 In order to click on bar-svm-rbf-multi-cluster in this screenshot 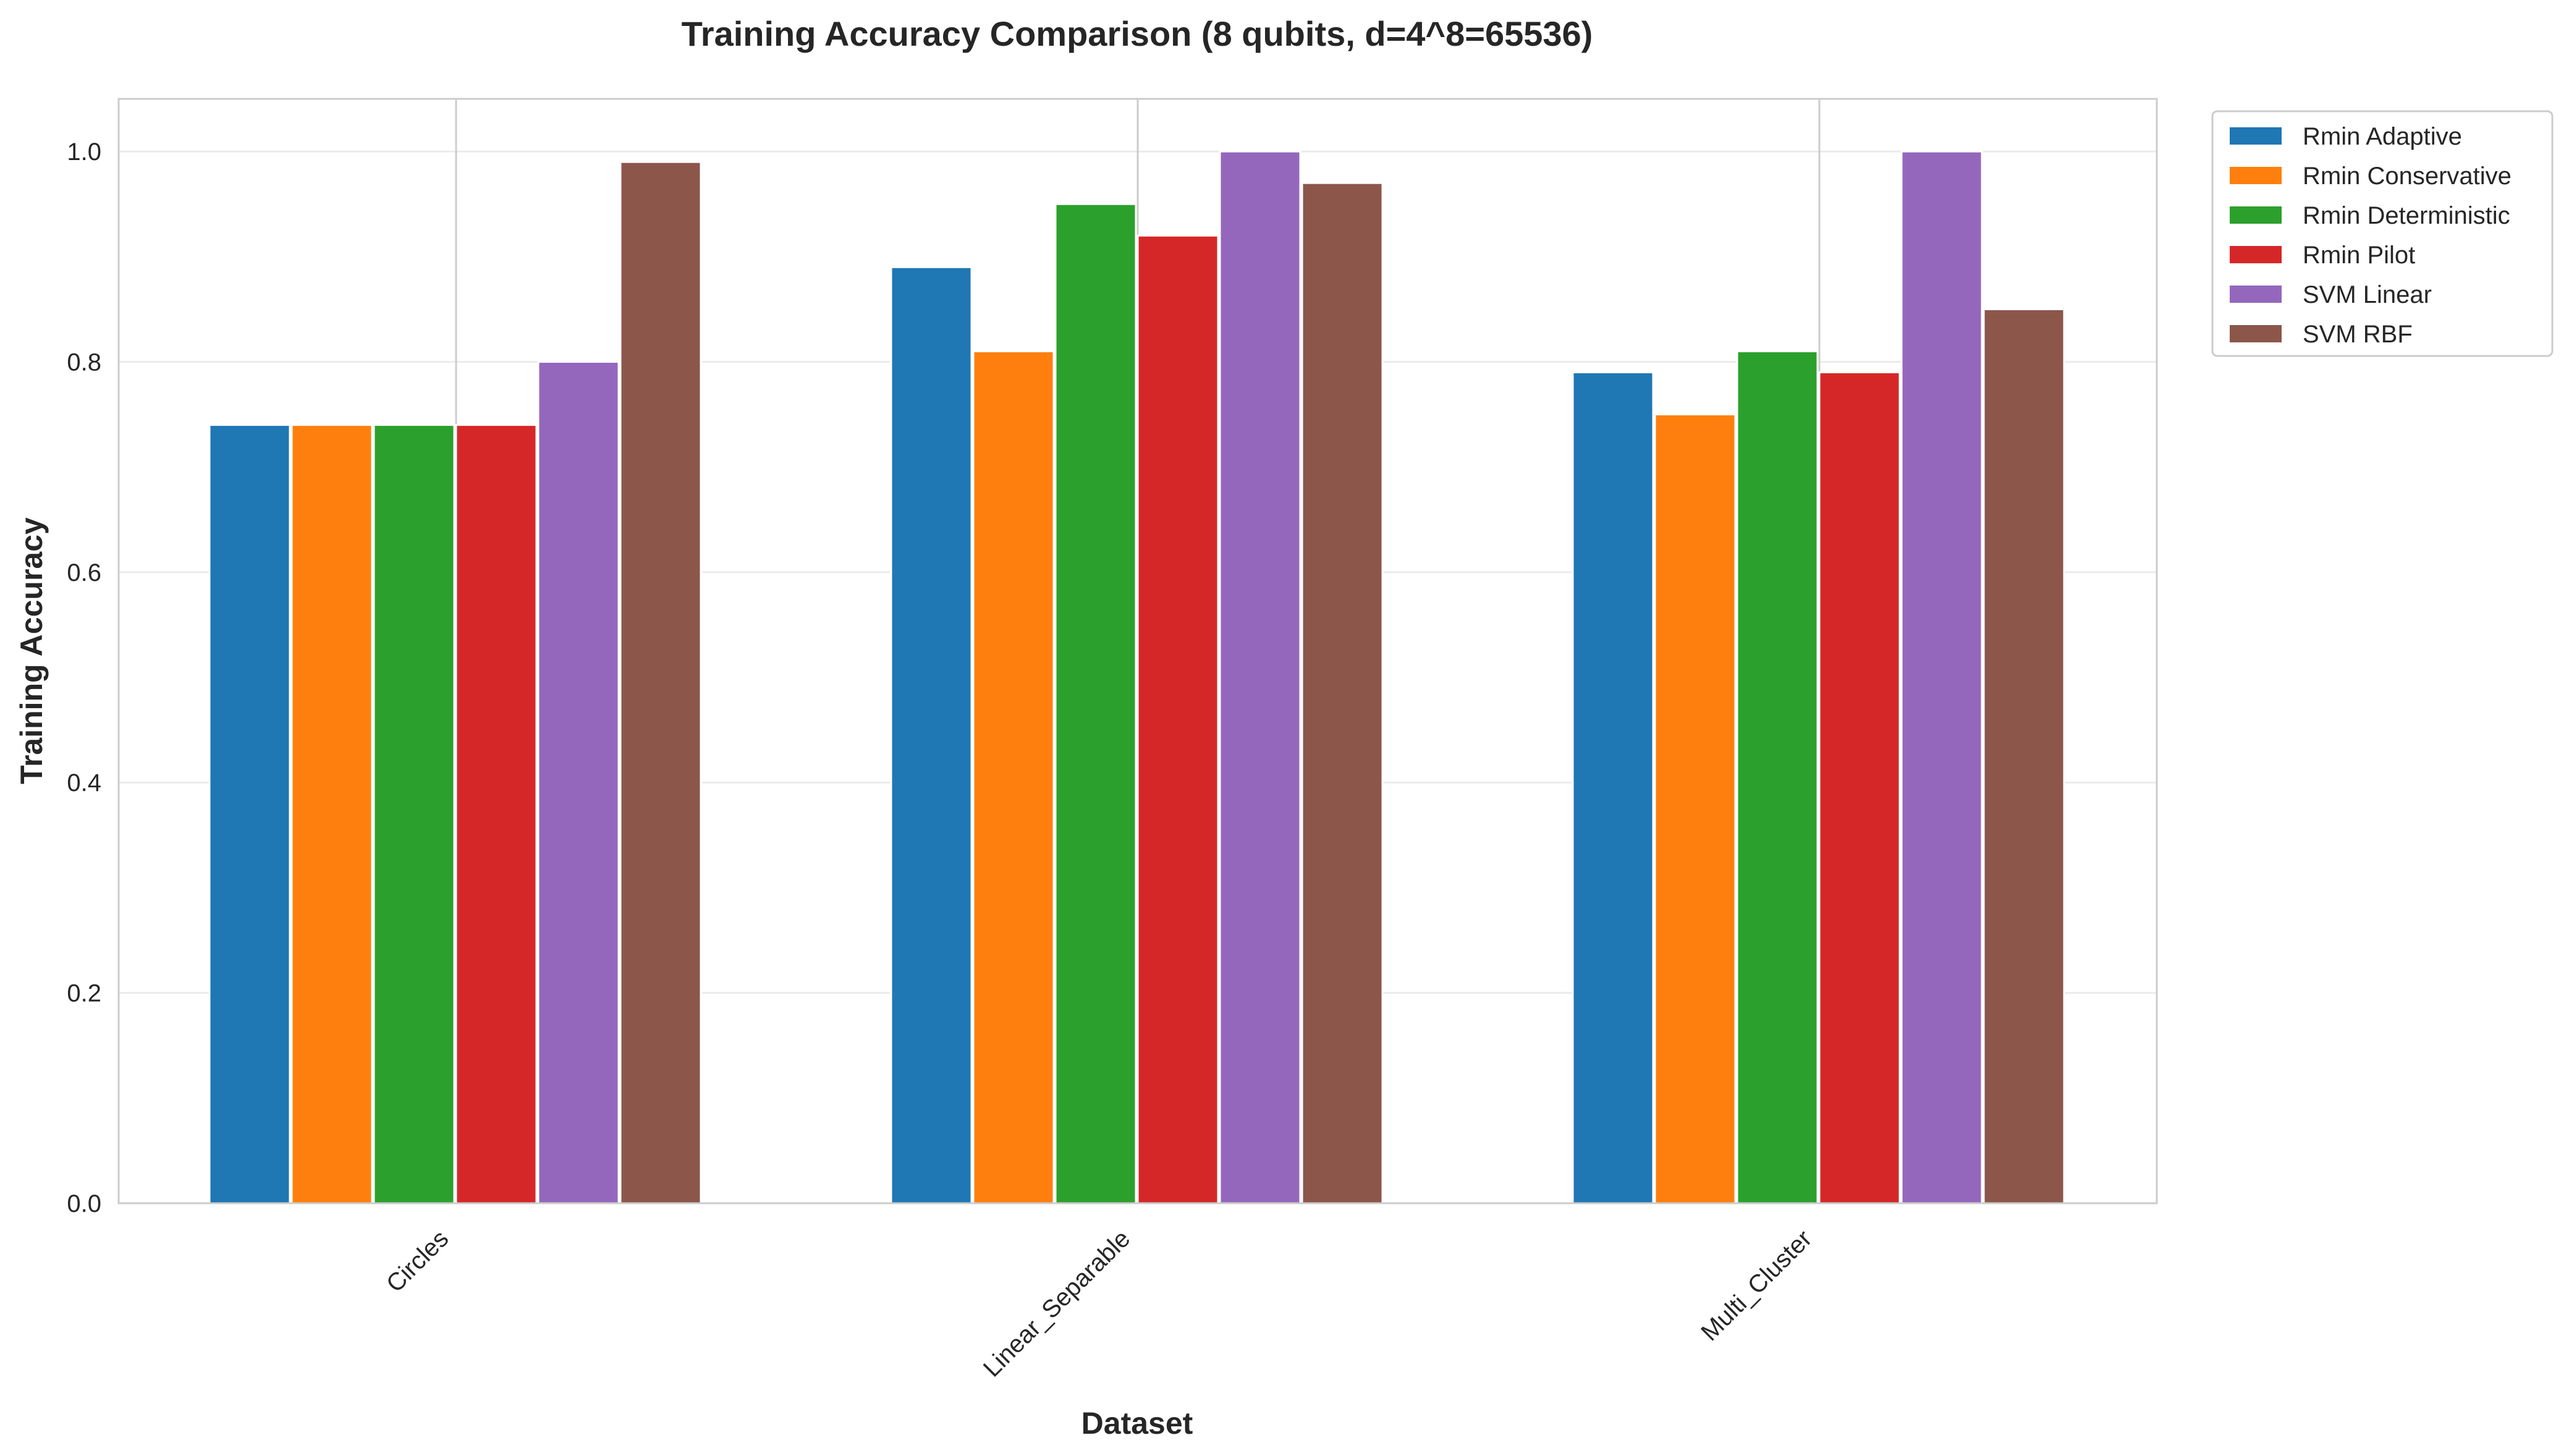, I will do `click(2024, 756)`.